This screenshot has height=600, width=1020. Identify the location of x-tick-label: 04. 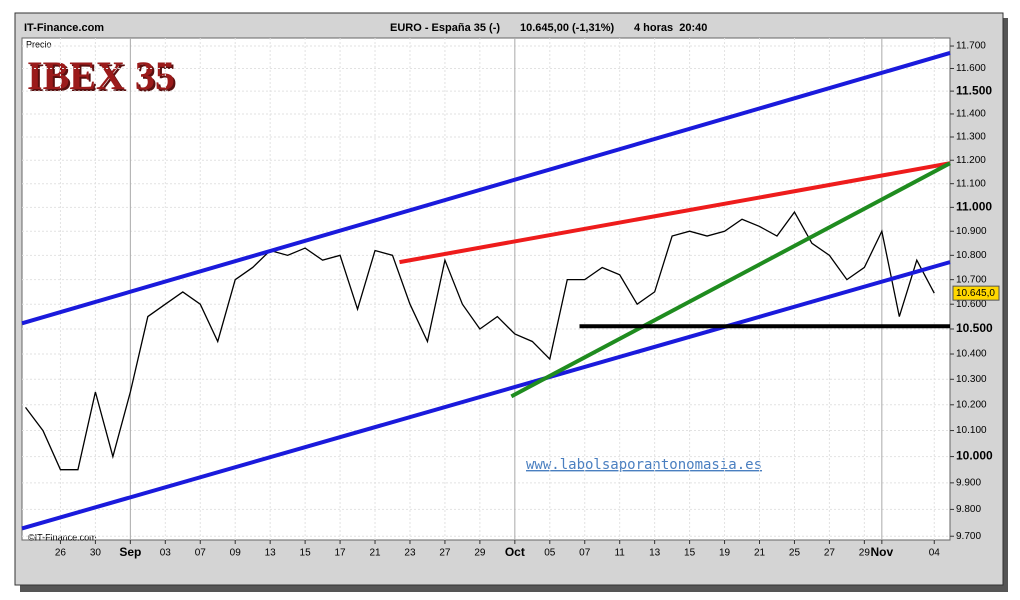
(935, 553).